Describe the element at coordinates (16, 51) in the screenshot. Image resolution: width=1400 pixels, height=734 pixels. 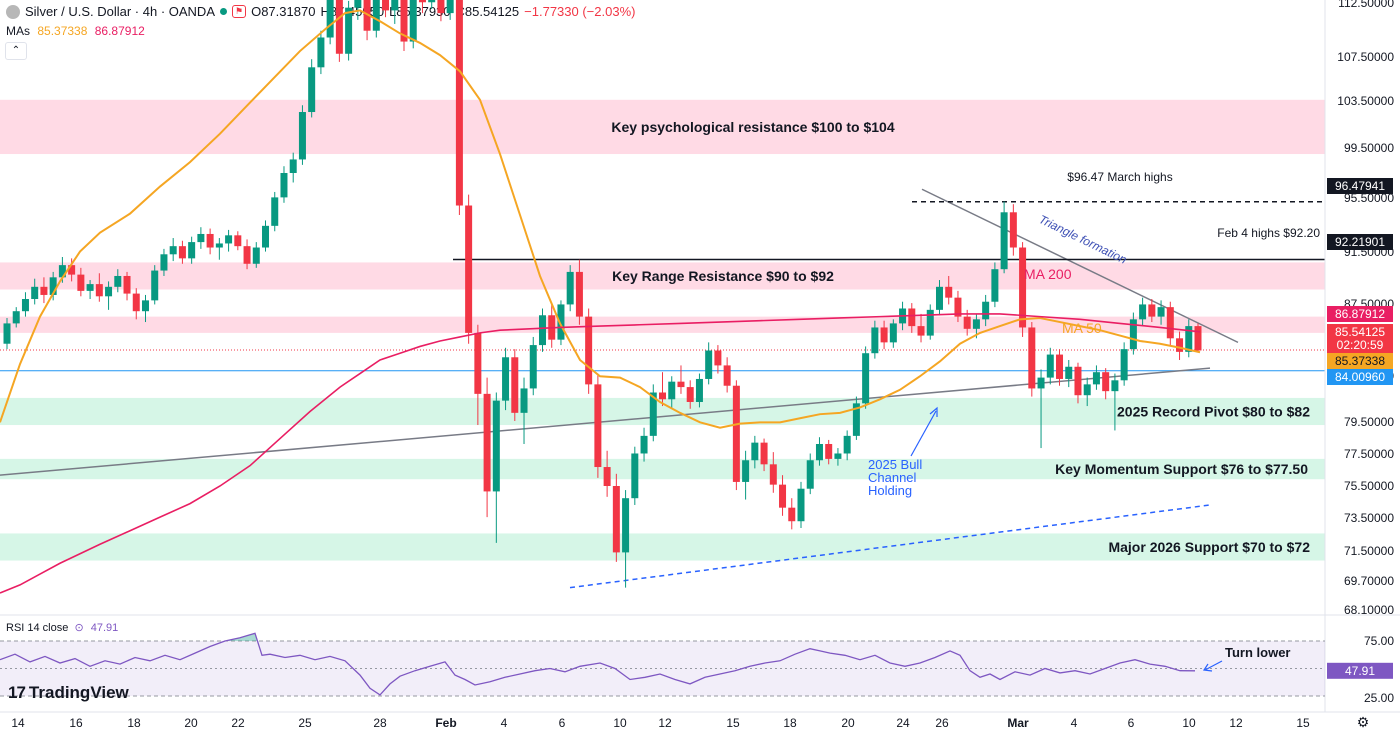
I see `collapse-legend-button: ⌃` at that location.